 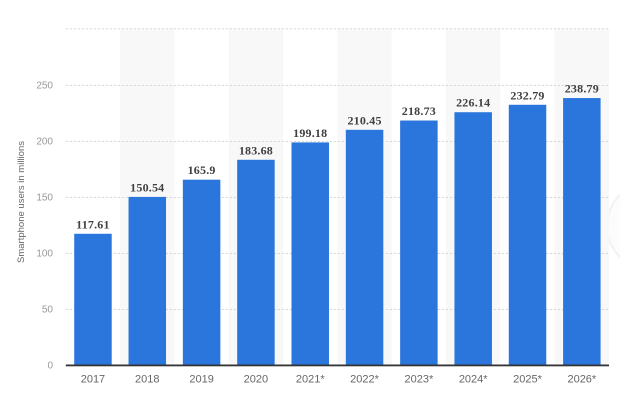 I want to click on svg-text: 0, so click(x=50, y=366).